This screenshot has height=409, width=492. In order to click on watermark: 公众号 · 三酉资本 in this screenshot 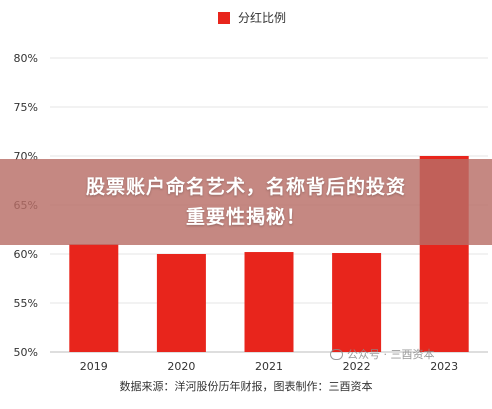, I will do `click(382, 354)`.